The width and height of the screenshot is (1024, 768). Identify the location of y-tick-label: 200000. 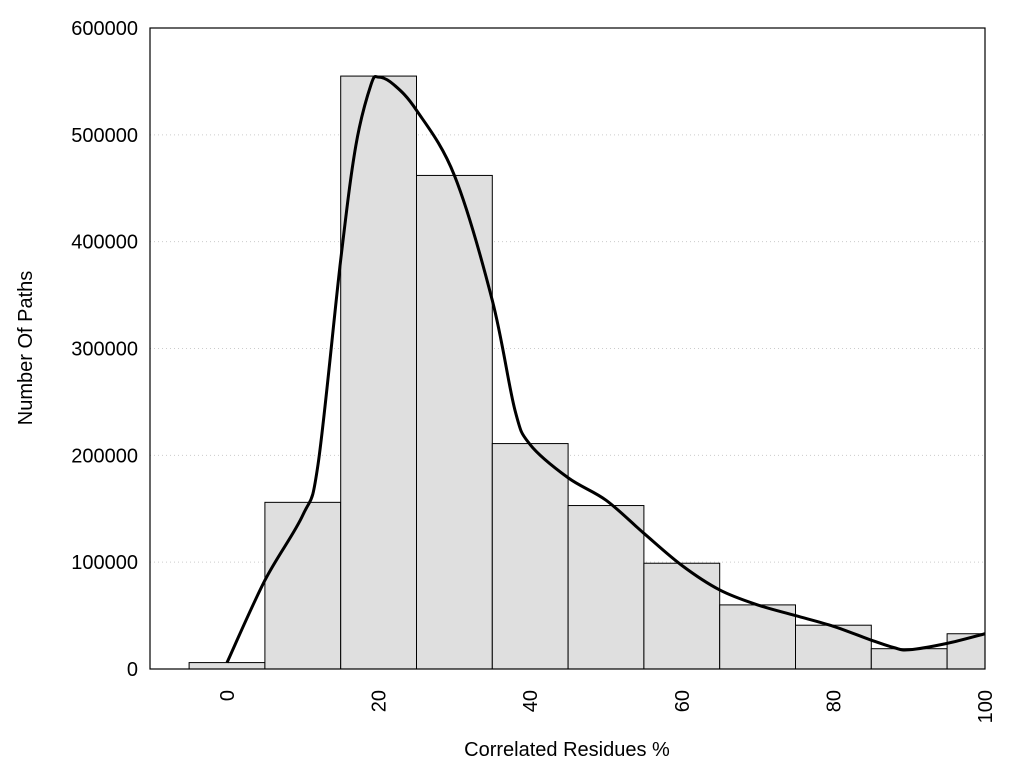
(104, 456).